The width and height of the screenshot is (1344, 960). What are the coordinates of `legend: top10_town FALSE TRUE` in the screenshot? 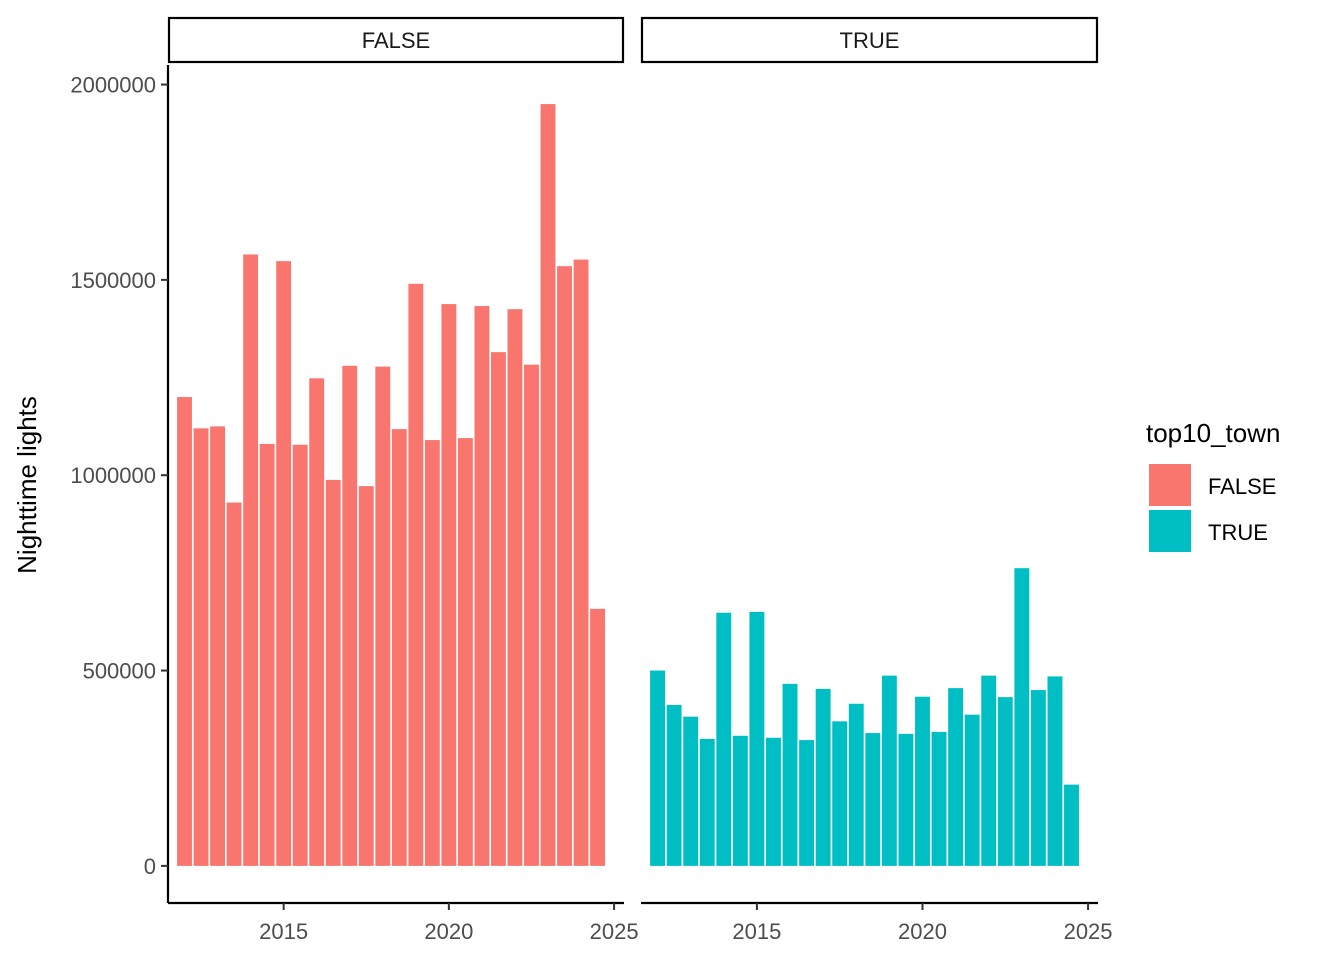 It's located at (1213, 485).